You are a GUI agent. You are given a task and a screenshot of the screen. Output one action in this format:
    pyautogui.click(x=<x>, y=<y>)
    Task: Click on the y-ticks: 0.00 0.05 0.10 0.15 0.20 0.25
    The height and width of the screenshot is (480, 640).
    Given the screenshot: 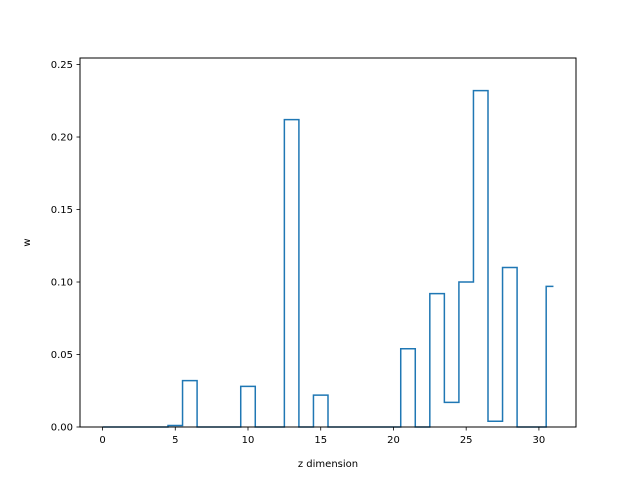 What is the action you would take?
    pyautogui.click(x=65, y=247)
    